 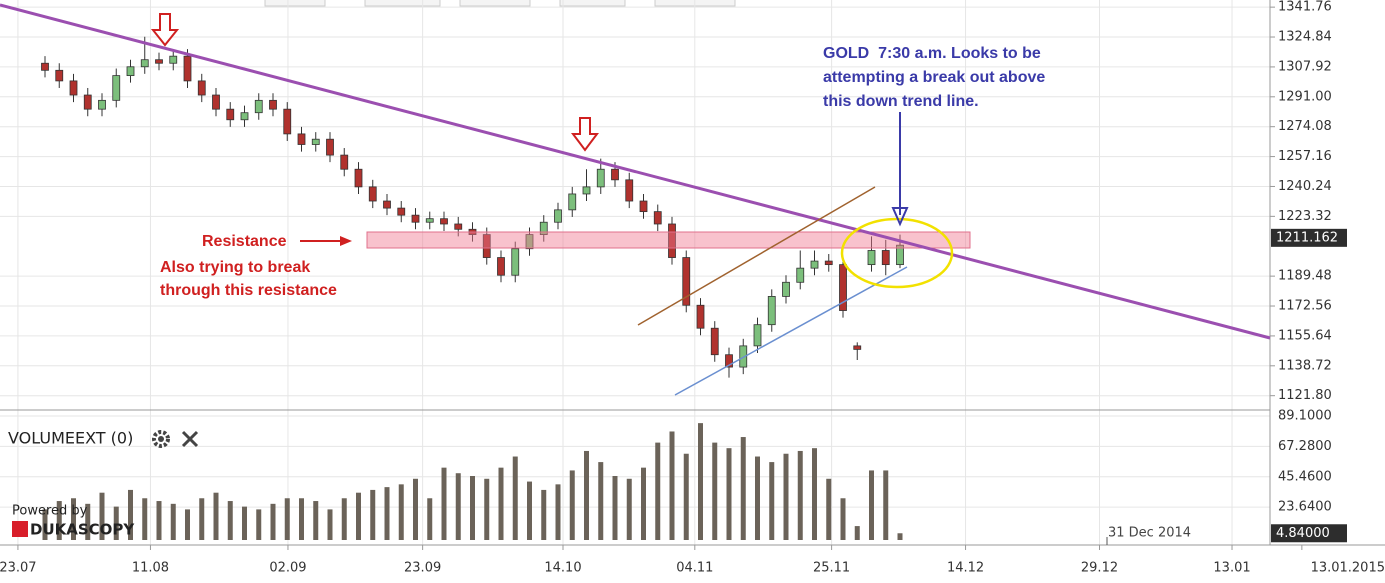 I want to click on close-icon, so click(x=190, y=439).